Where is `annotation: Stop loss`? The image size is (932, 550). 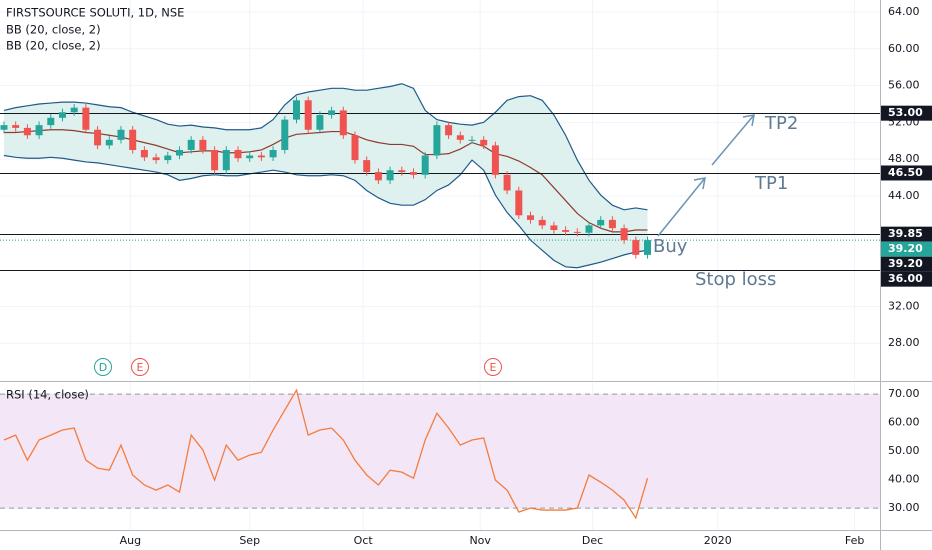
annotation: Stop loss is located at coordinates (735, 279).